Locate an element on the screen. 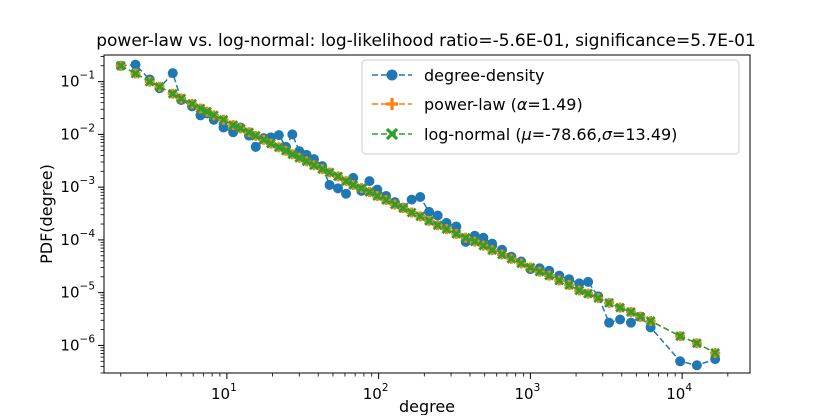  y-tick-label-exp: −6 is located at coordinates (88, 339).